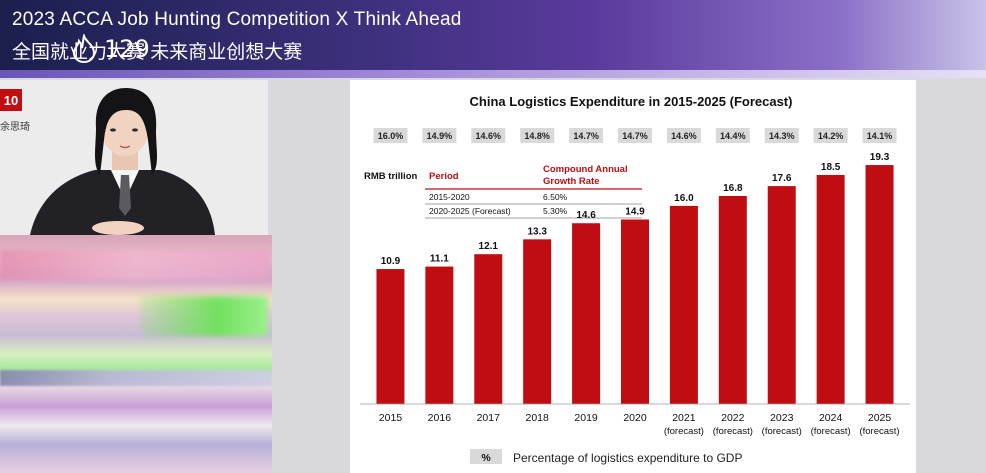 The image size is (986, 473). I want to click on gdp-pct-badge-2024, so click(830, 135).